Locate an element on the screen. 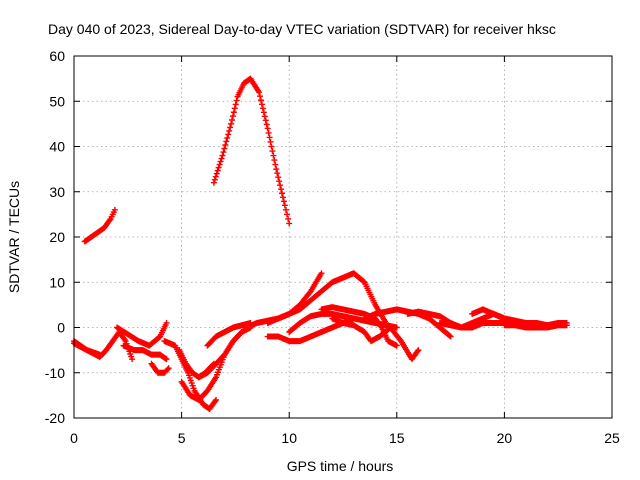  x-tick-label: 10 is located at coordinates (289, 438).